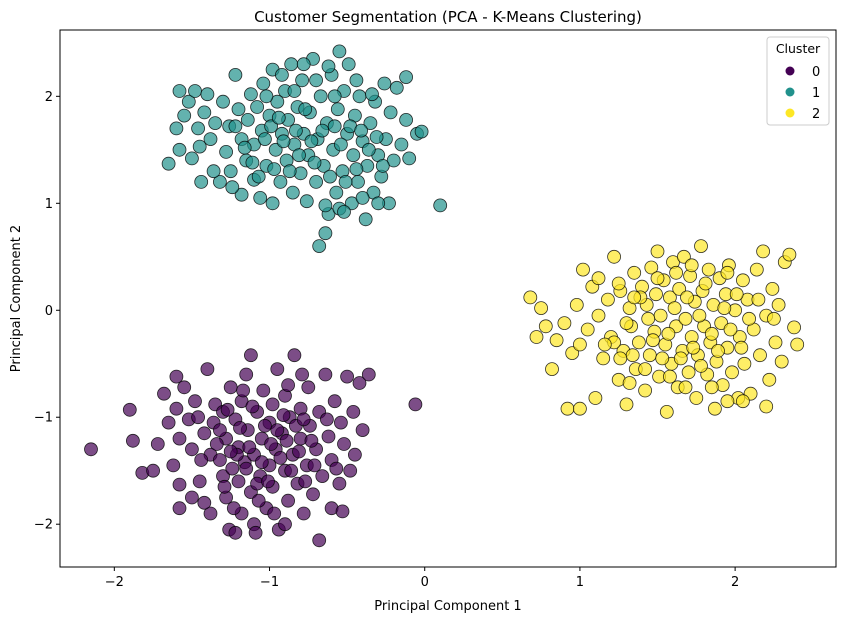  I want to click on y-axis: −2 −1 0 1 2, so click(47, 311).